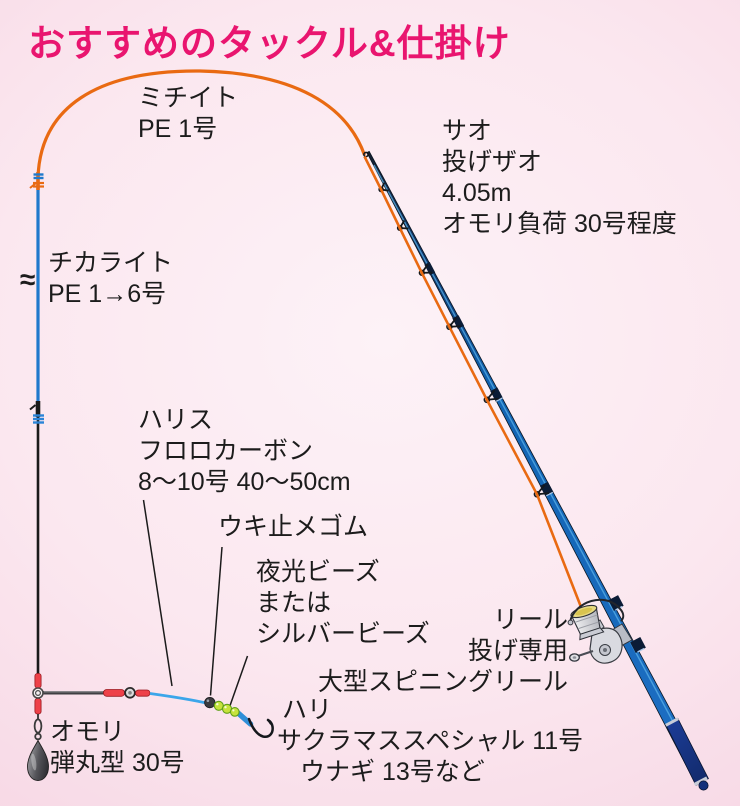 The width and height of the screenshot is (740, 806). I want to click on label-hook: ハリ サクラマススペシャル 11号 ウナギ 13号など, so click(430, 741).